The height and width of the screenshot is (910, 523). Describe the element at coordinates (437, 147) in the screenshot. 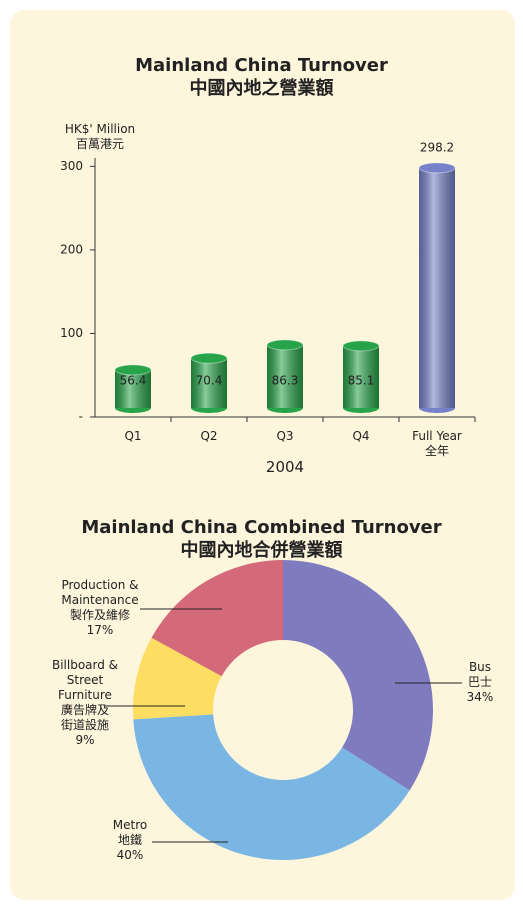

I see `value-label: 298.2` at that location.